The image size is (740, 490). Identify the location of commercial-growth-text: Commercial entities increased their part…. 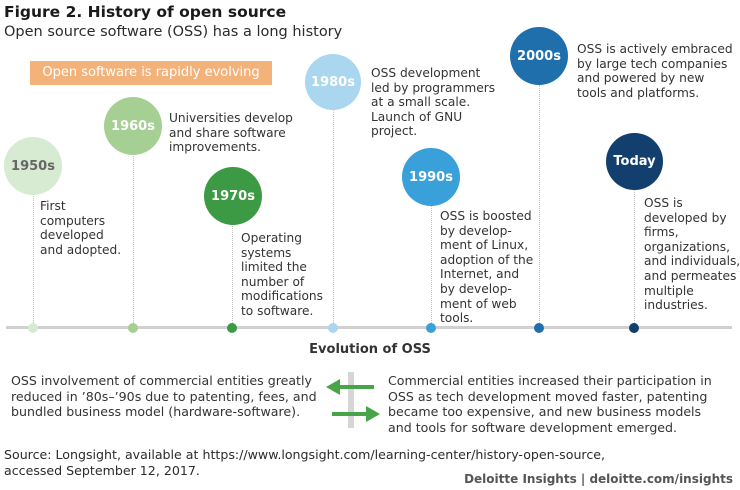
(550, 404).